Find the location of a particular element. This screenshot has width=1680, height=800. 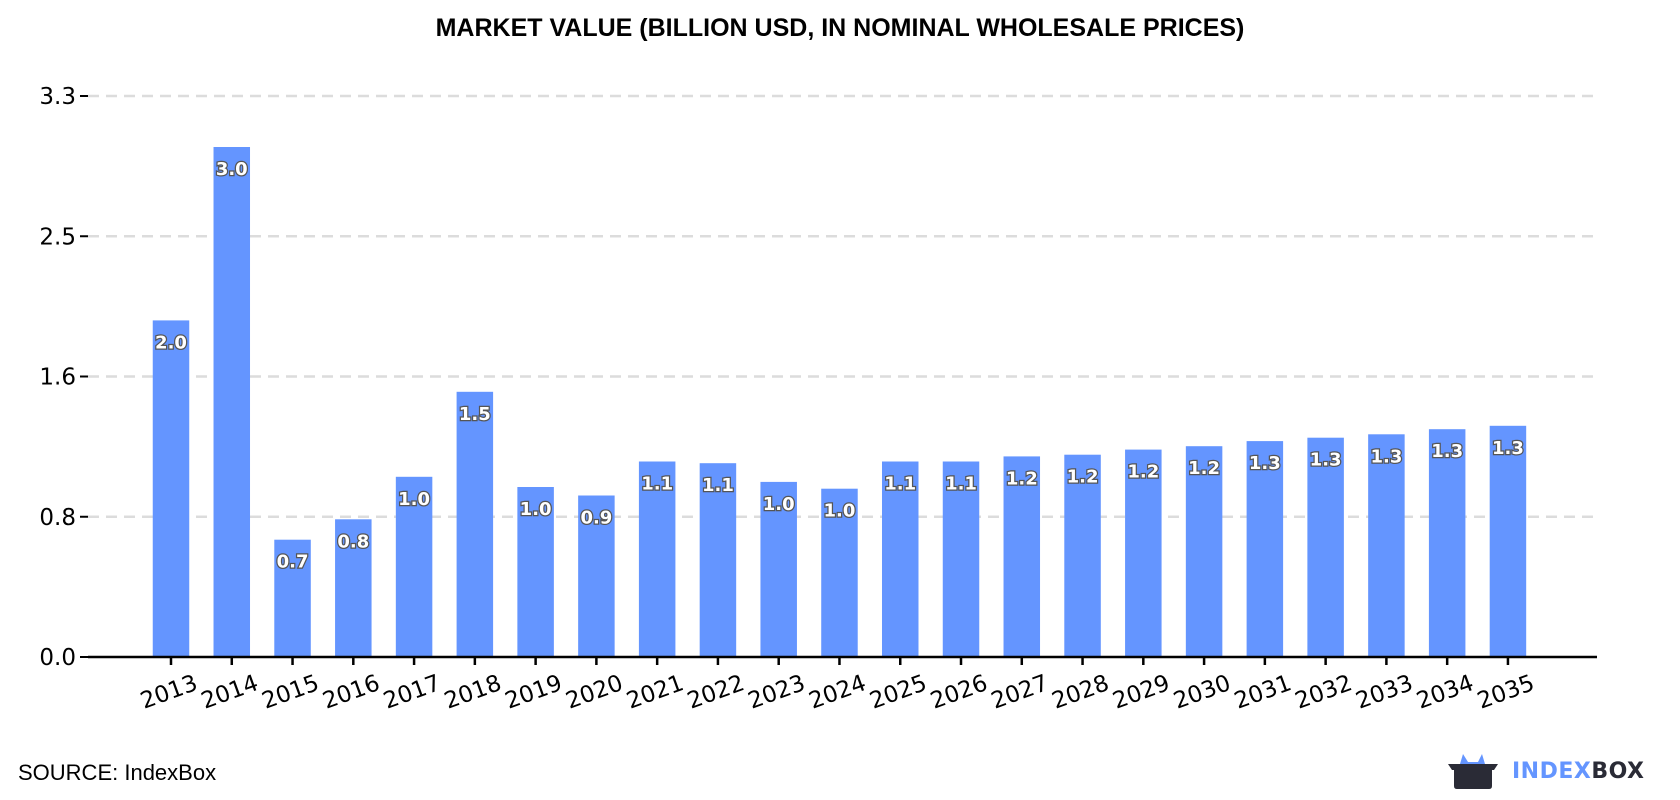

data-label: 0.8 is located at coordinates (353, 541).